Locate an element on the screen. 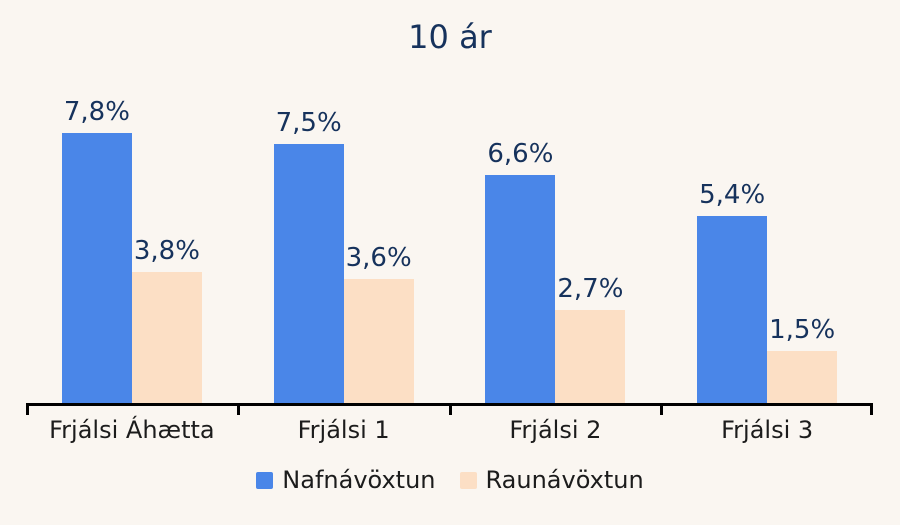  legend: Nafnávöxtun Raunávöxtun is located at coordinates (450, 480).